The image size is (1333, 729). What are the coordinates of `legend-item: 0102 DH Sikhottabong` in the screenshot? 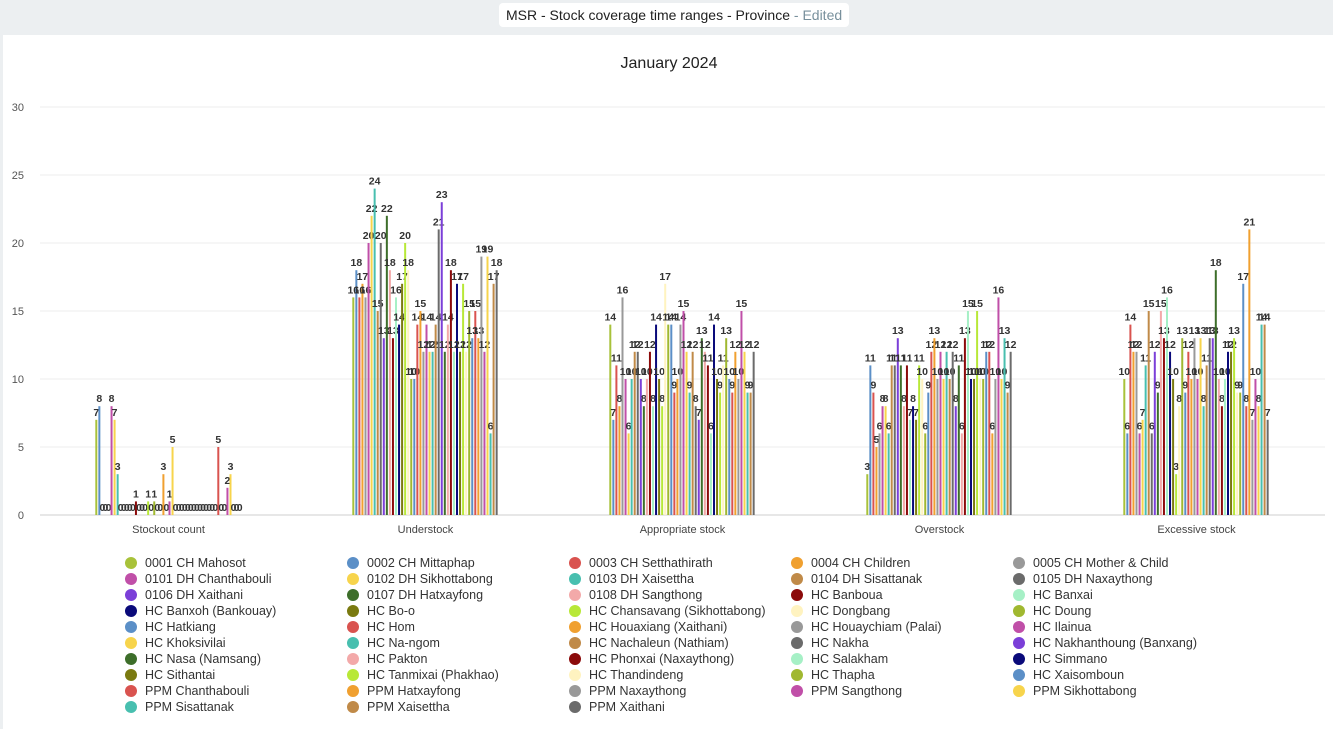 It's located at (420, 579).